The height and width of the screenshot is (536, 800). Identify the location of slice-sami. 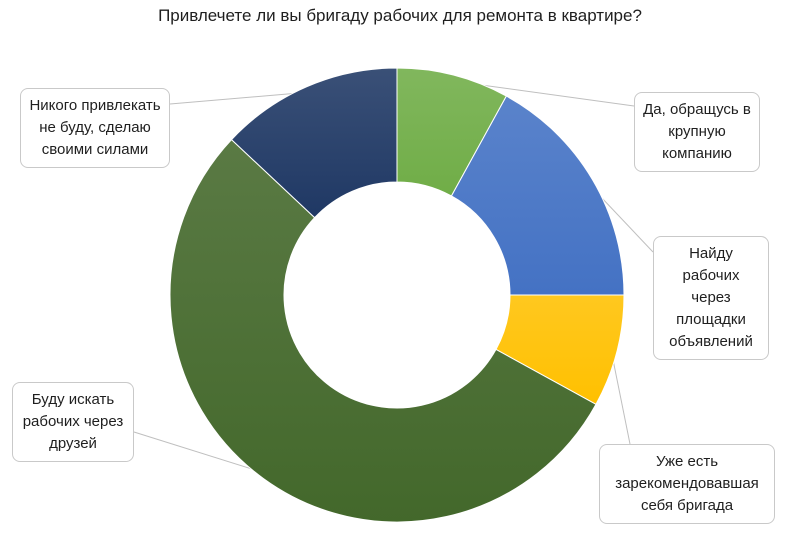
(314, 143).